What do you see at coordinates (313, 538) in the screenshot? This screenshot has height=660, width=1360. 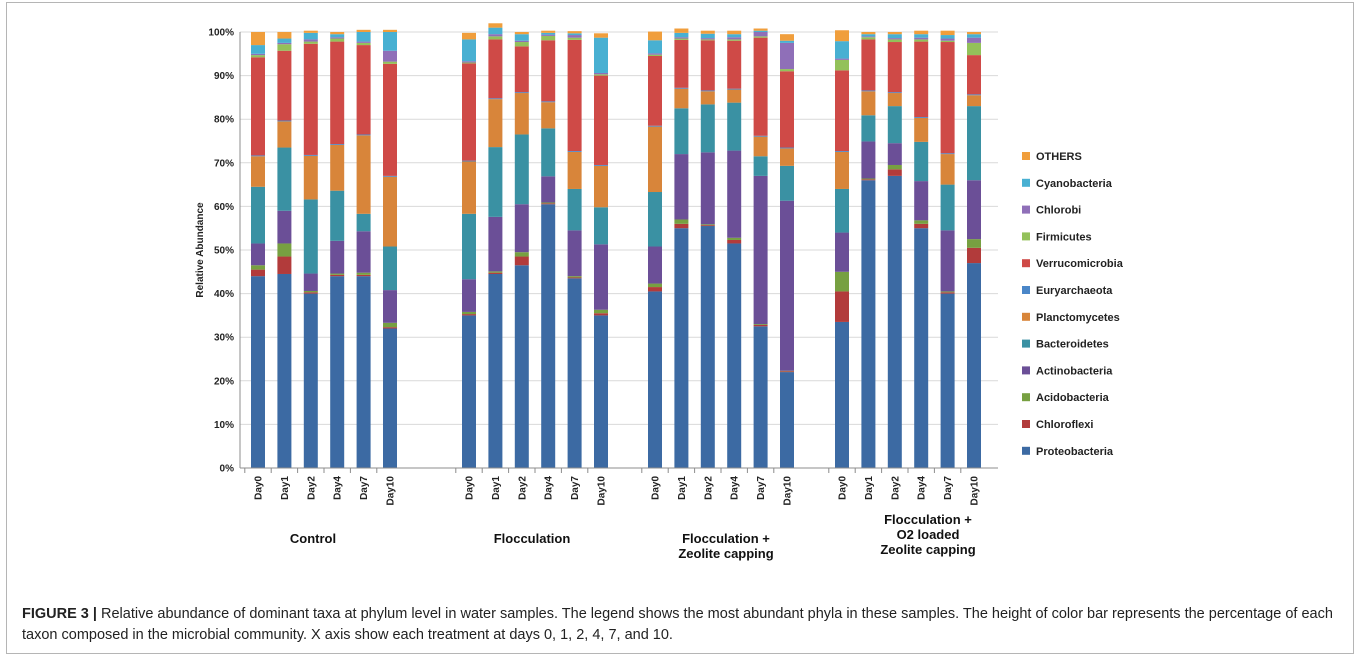 I see `group-label: Control` at bounding box center [313, 538].